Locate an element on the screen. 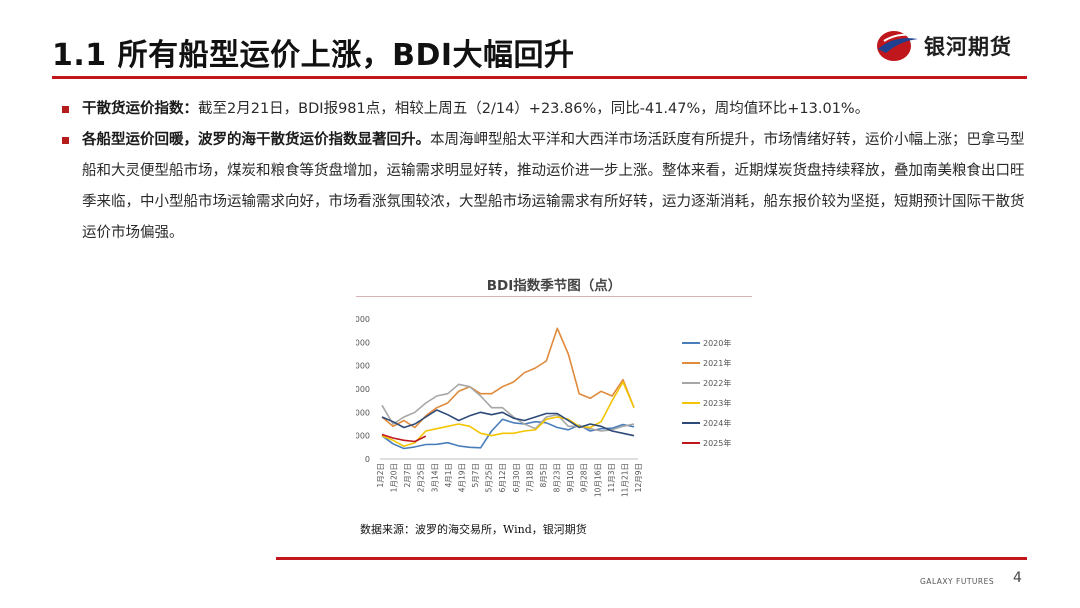 The width and height of the screenshot is (1080, 608). chart-title-divider is located at coordinates (554, 296).